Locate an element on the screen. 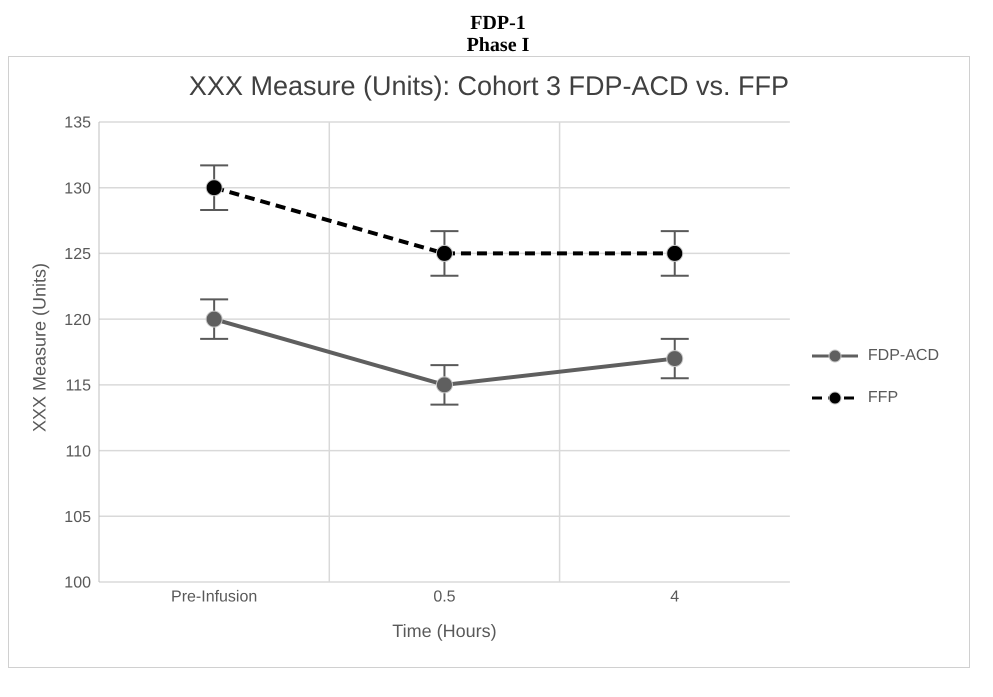 This screenshot has height=697, width=993. text: XXX Measure (Units): Cohort 3 FDP-ACD vs. FFP is located at coordinates (489, 86).